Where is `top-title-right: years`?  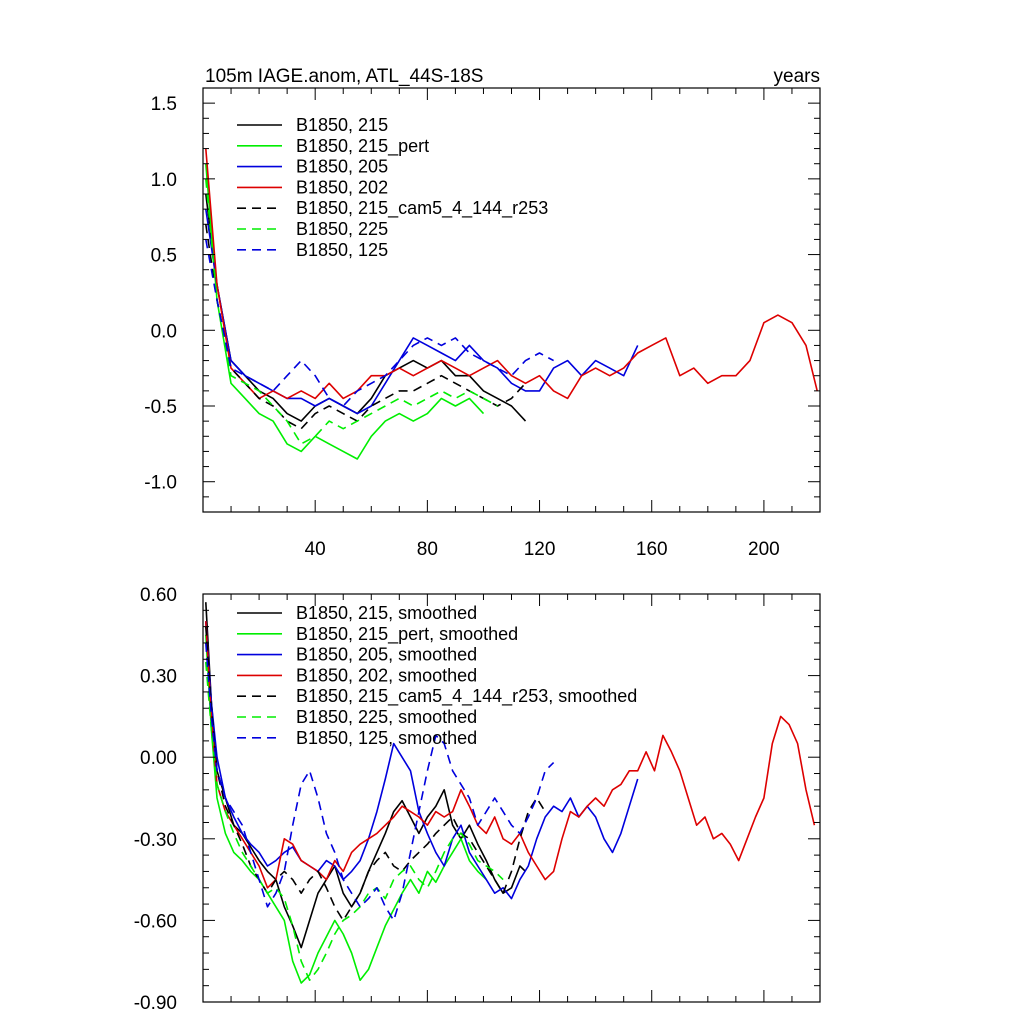 top-title-right: years is located at coordinates (797, 76).